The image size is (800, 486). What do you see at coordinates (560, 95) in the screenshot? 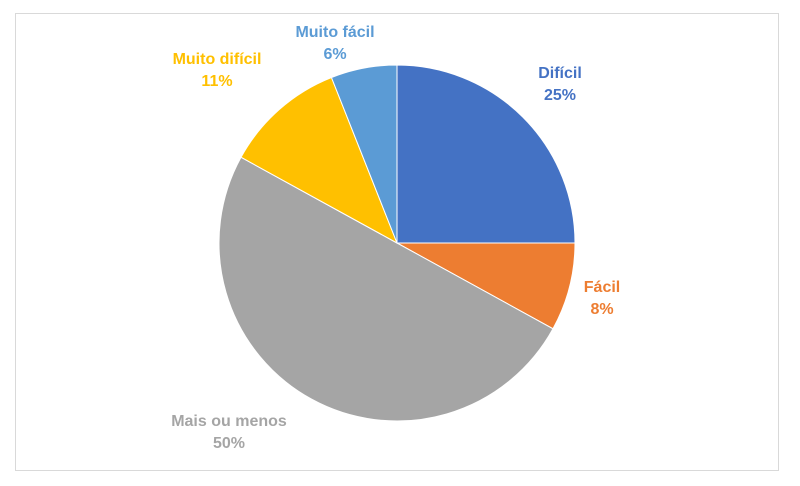
I see `slice-percent-label: 25%` at bounding box center [560, 95].